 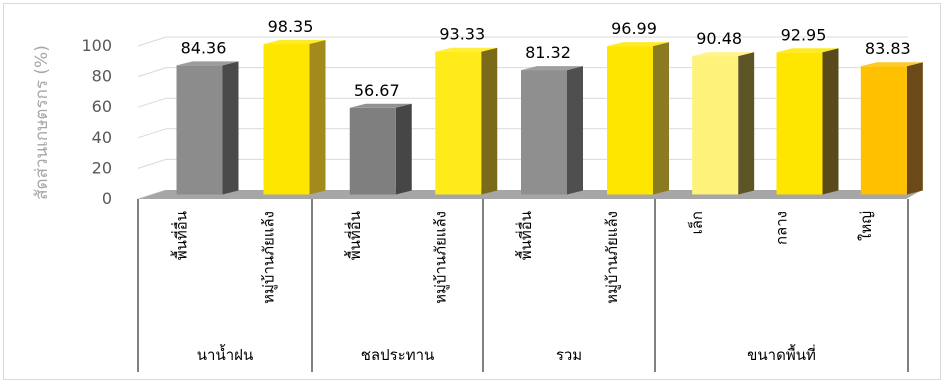 What do you see at coordinates (377, 90) in the screenshot?
I see `data-label: 56.67` at bounding box center [377, 90].